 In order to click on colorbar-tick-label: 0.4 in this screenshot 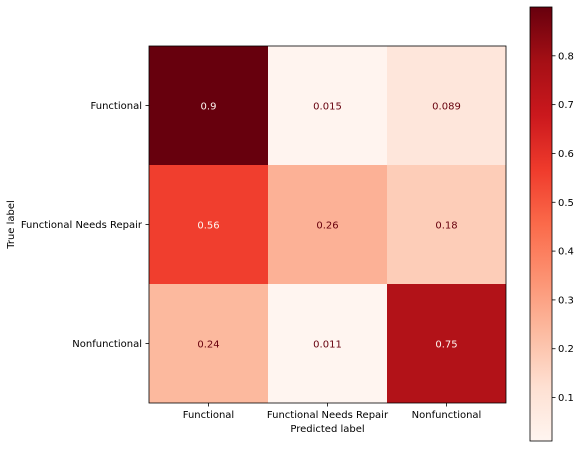, I will do `click(566, 252)`.